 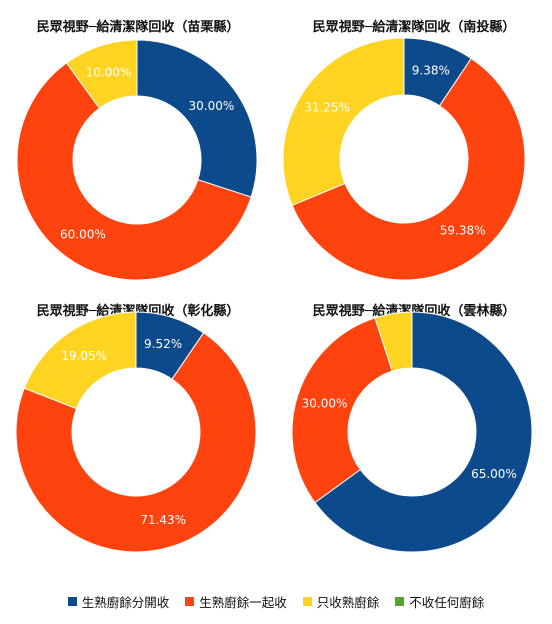 What do you see at coordinates (447, 602) in the screenshot?
I see `legend-label: 不收任何廚餘` at bounding box center [447, 602].